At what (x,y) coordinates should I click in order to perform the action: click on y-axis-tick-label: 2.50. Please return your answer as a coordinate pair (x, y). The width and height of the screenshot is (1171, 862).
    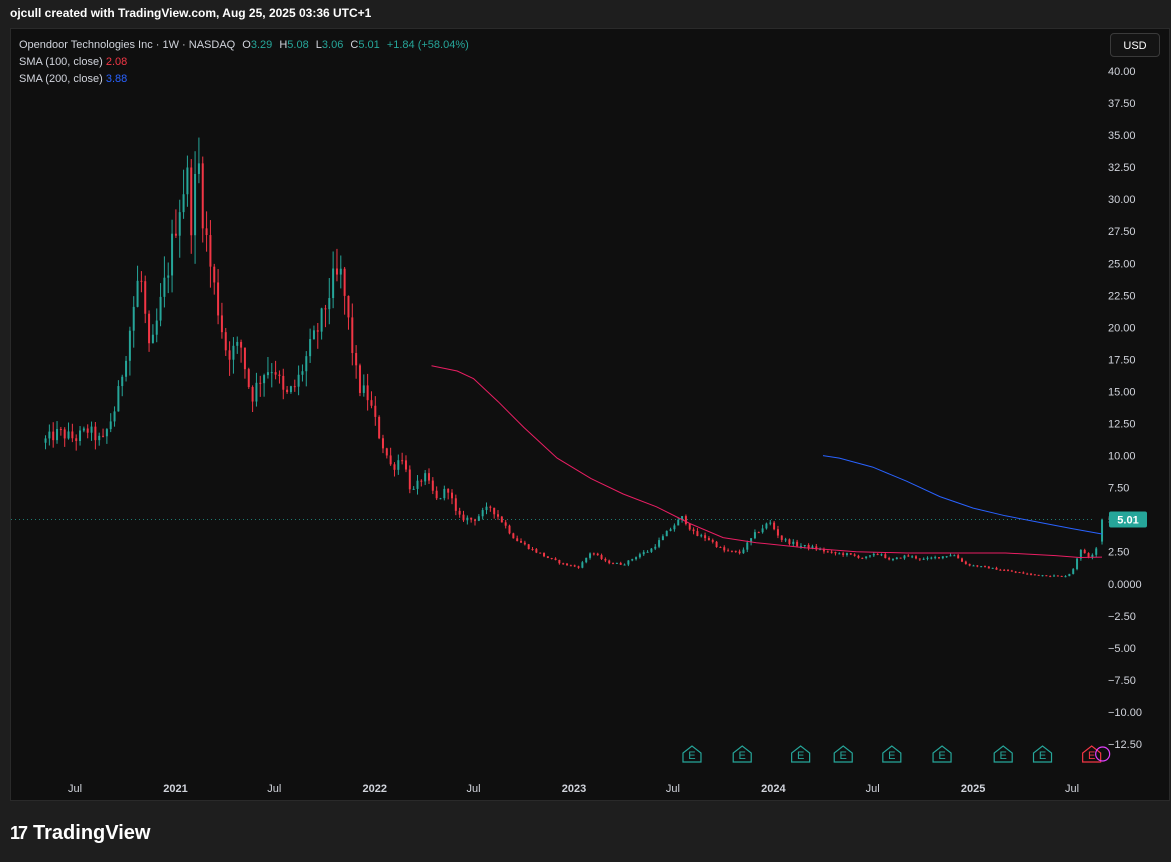
    Looking at the image, I should click on (1118, 553).